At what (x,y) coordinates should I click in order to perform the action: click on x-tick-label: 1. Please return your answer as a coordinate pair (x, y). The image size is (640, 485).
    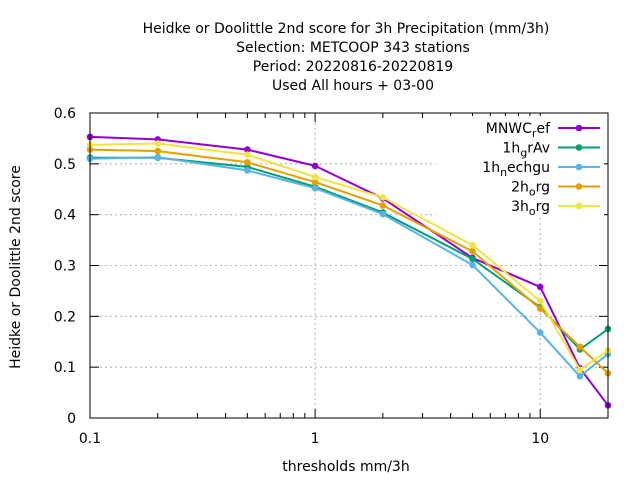
    Looking at the image, I should click on (315, 439).